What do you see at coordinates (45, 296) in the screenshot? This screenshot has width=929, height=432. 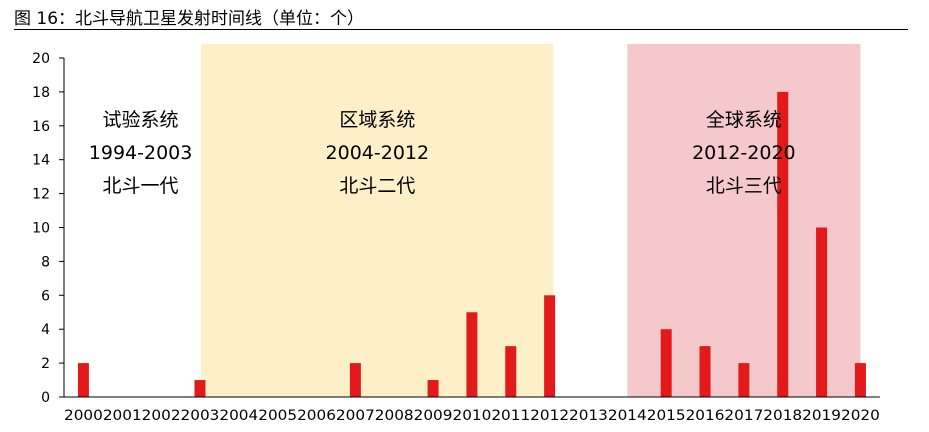 I see `y-tick-label: 6` at bounding box center [45, 296].